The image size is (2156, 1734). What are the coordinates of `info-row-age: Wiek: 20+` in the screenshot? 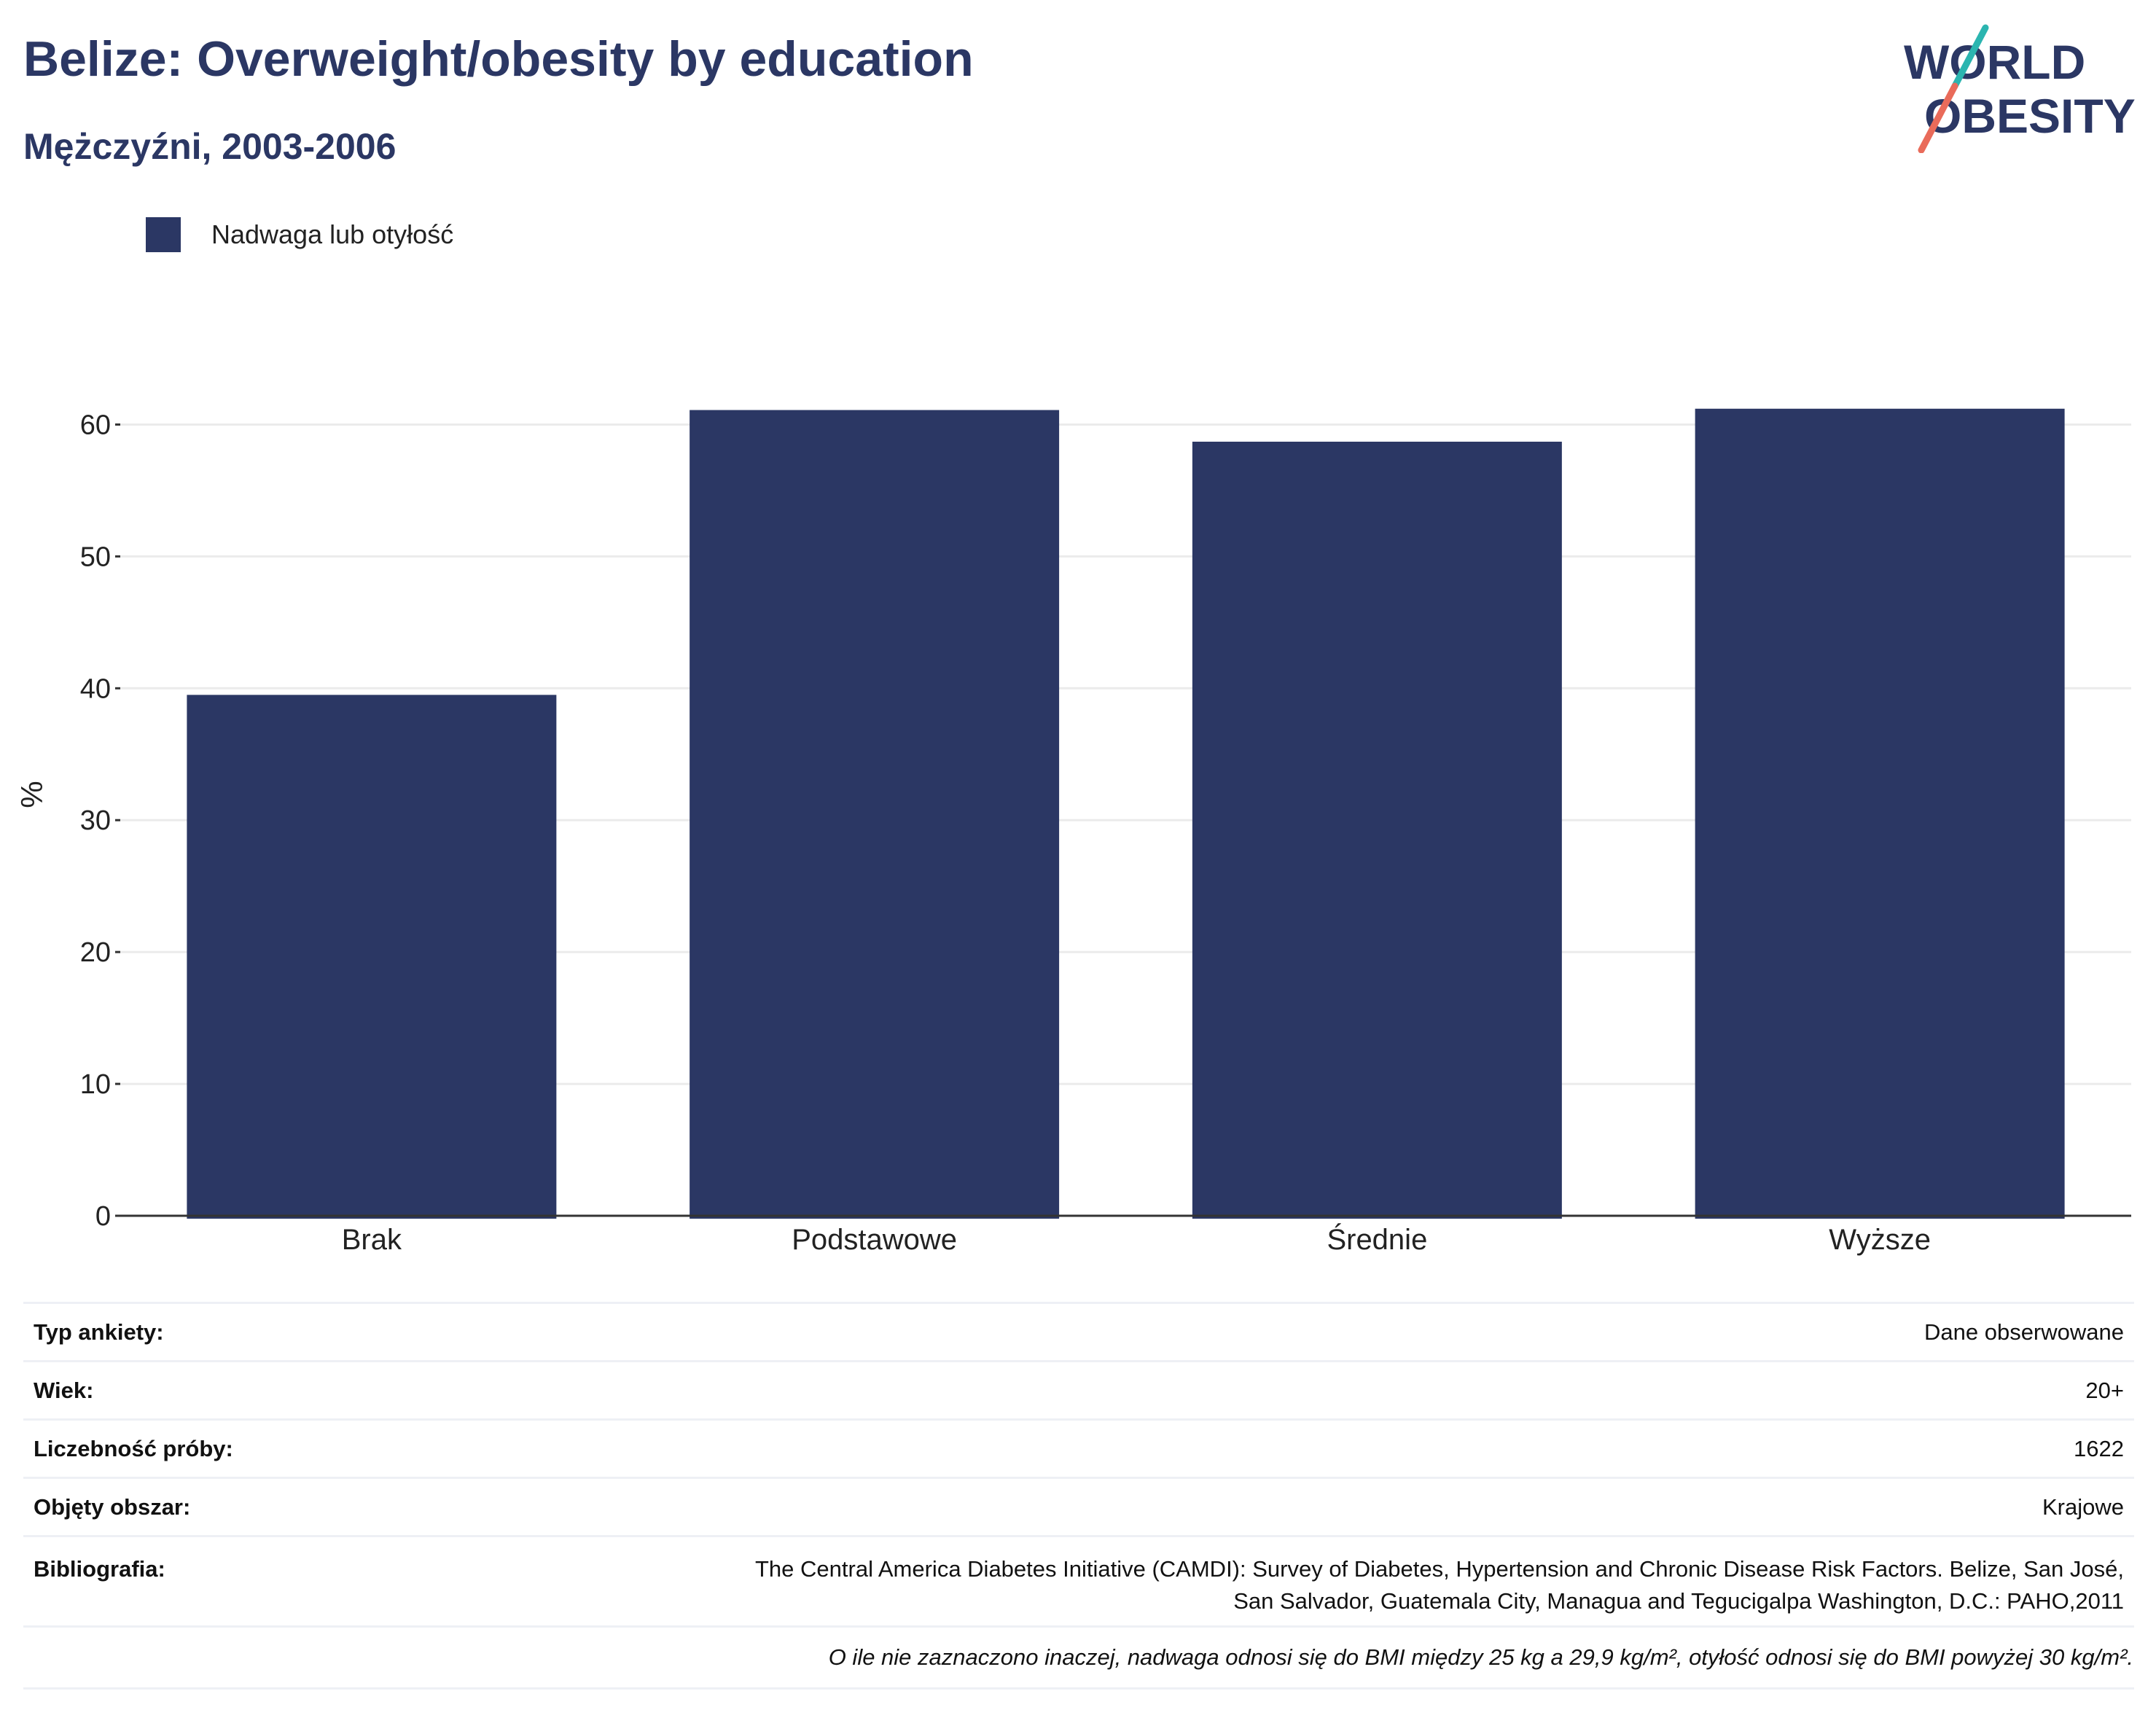 It's located at (1079, 1390).